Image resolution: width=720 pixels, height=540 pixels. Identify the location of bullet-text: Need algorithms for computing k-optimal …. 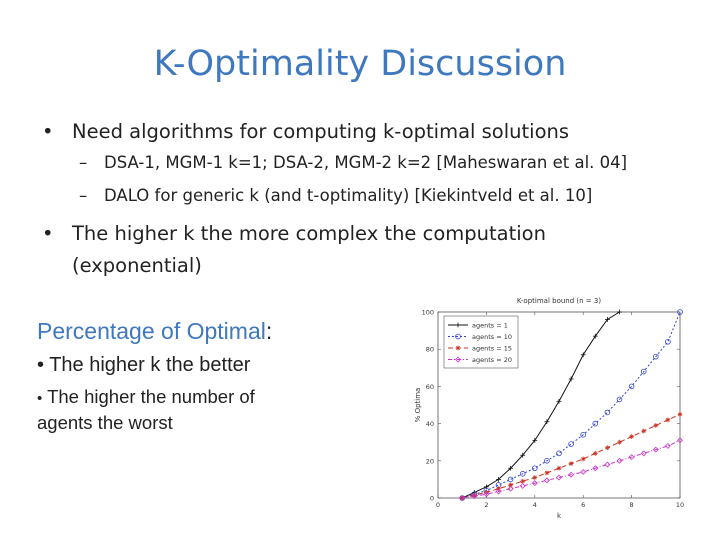
(321, 131).